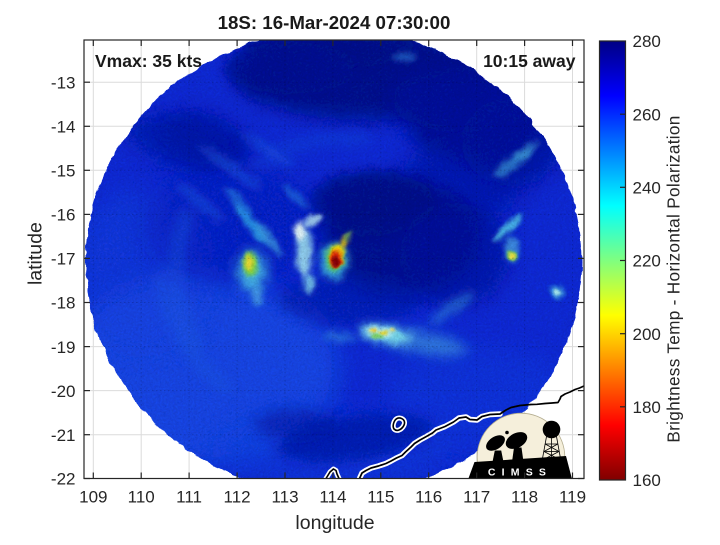 The width and height of the screenshot is (720, 545). What do you see at coordinates (647, 407) in the screenshot?
I see `svg-text: 180` at bounding box center [647, 407].